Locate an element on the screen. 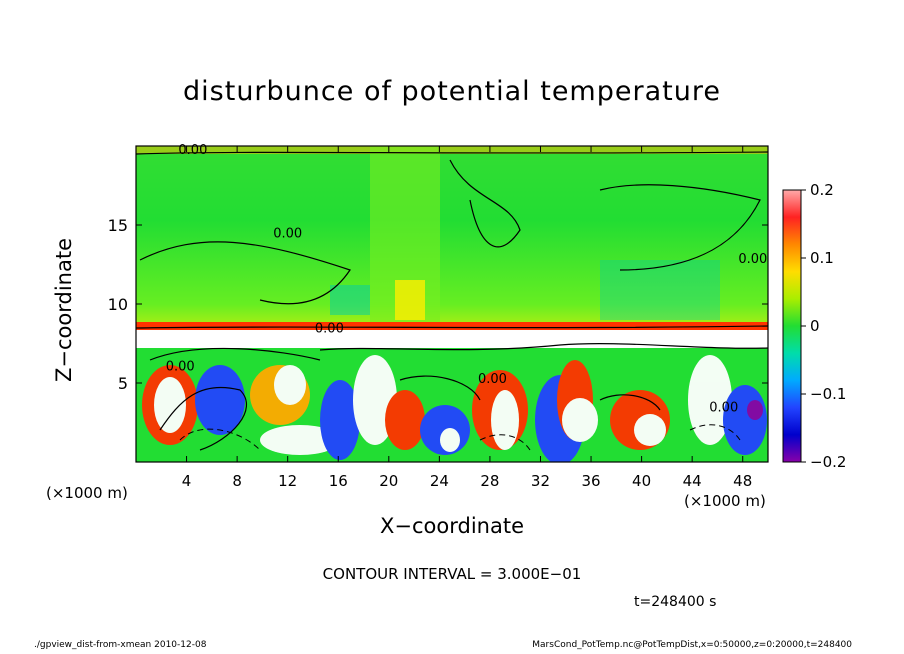 This screenshot has height=654, width=904. x-tick-label: 12 is located at coordinates (287, 481).